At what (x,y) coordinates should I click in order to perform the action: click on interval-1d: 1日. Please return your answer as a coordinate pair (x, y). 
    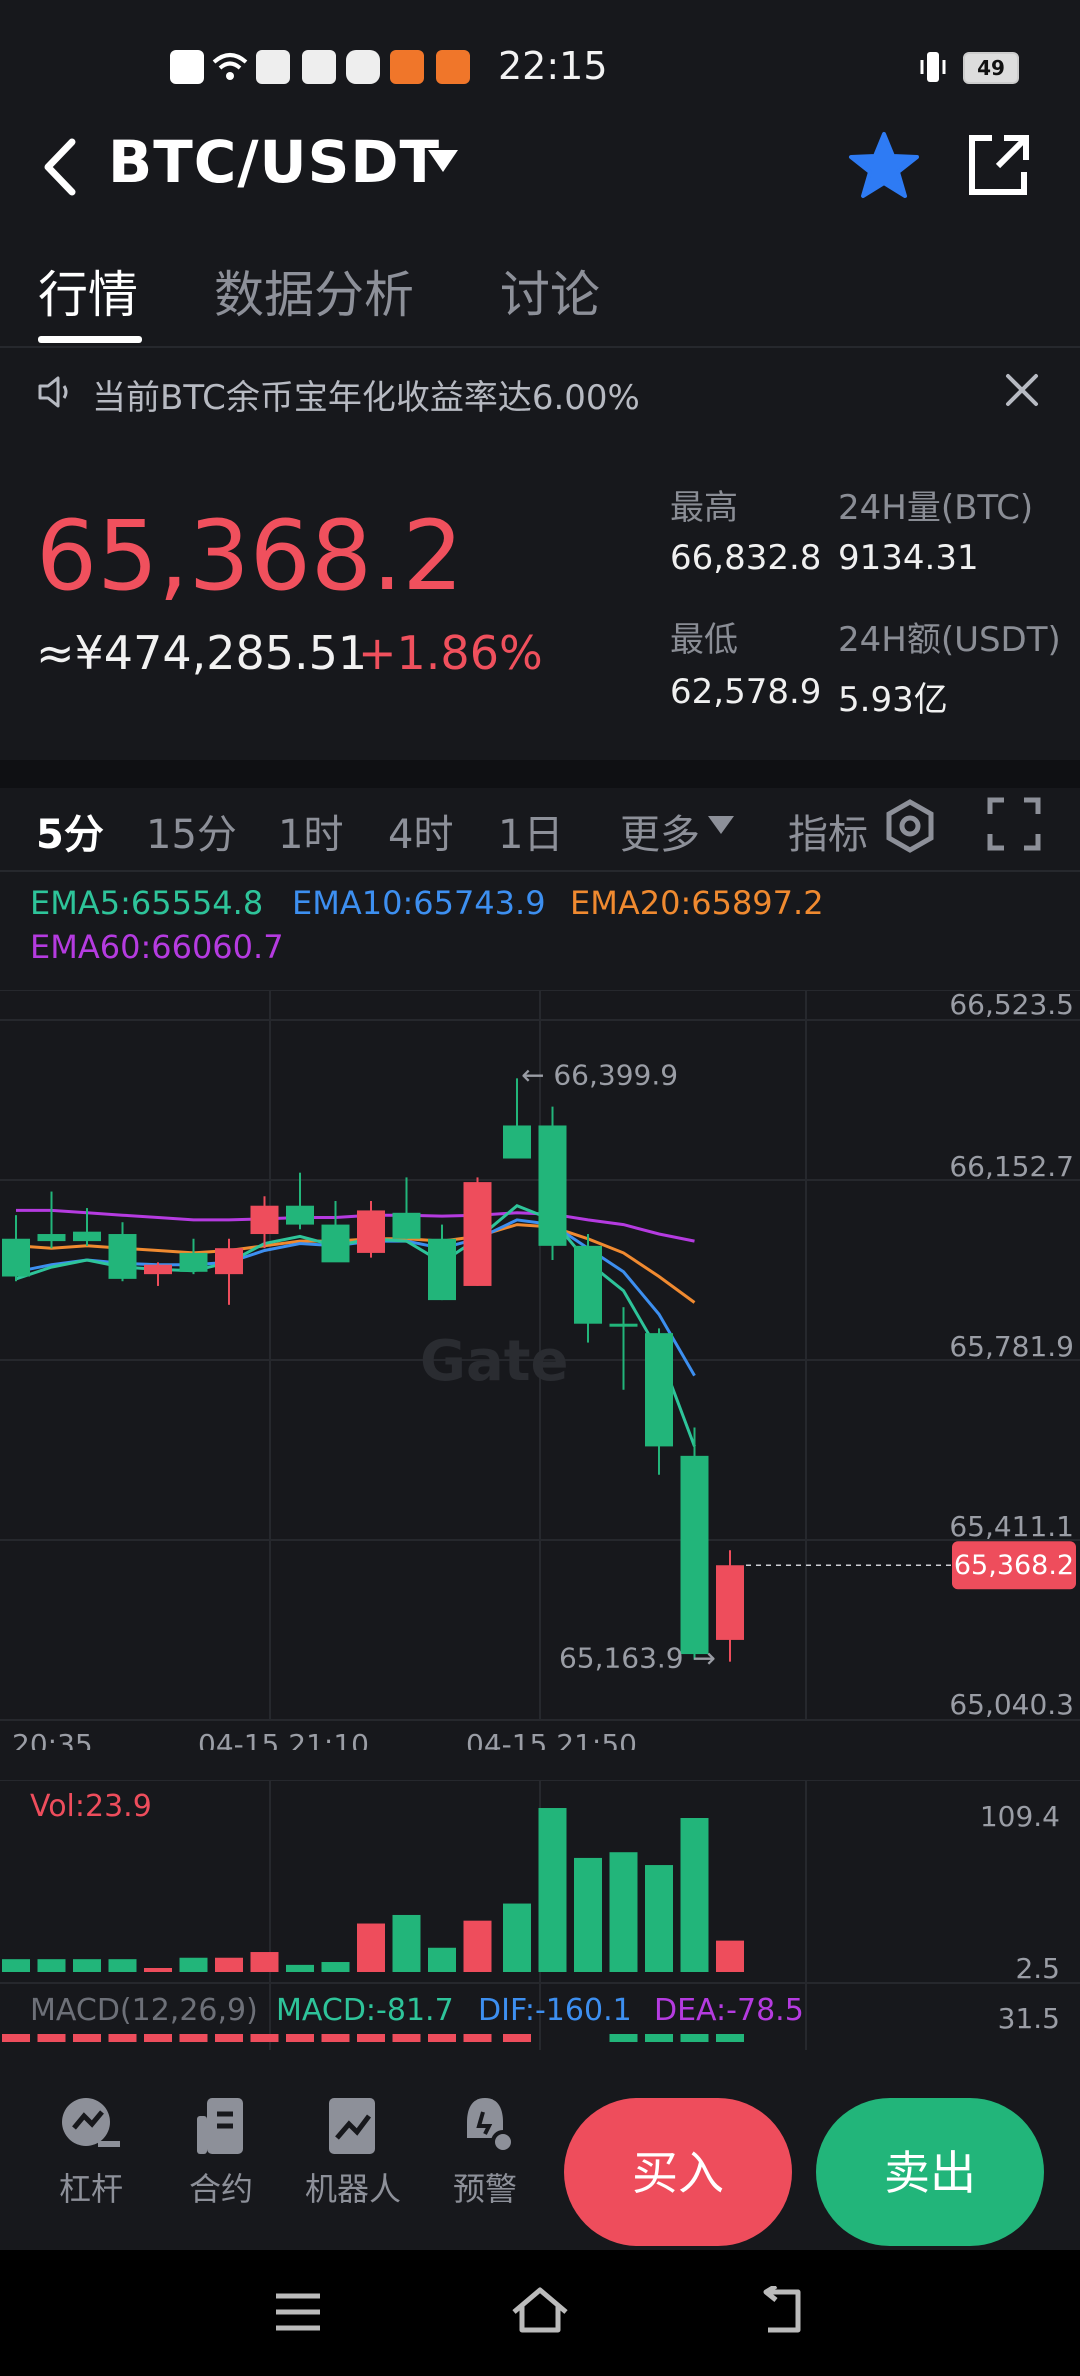
    Looking at the image, I should click on (531, 835).